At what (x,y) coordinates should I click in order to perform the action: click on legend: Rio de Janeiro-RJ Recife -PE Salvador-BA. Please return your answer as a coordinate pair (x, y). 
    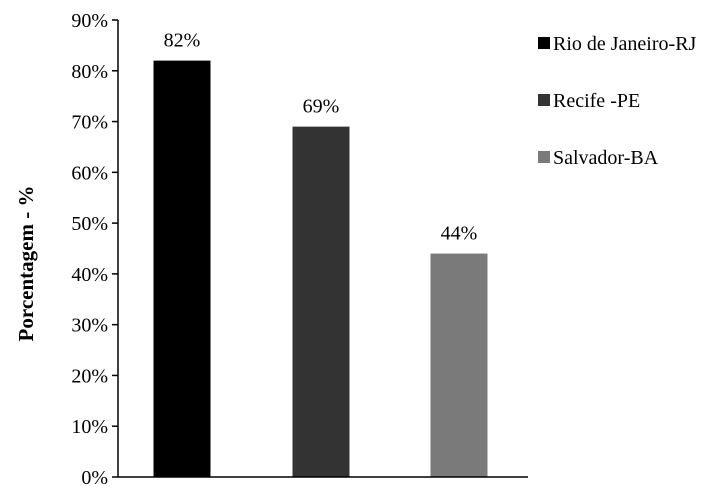
    Looking at the image, I should click on (617, 101).